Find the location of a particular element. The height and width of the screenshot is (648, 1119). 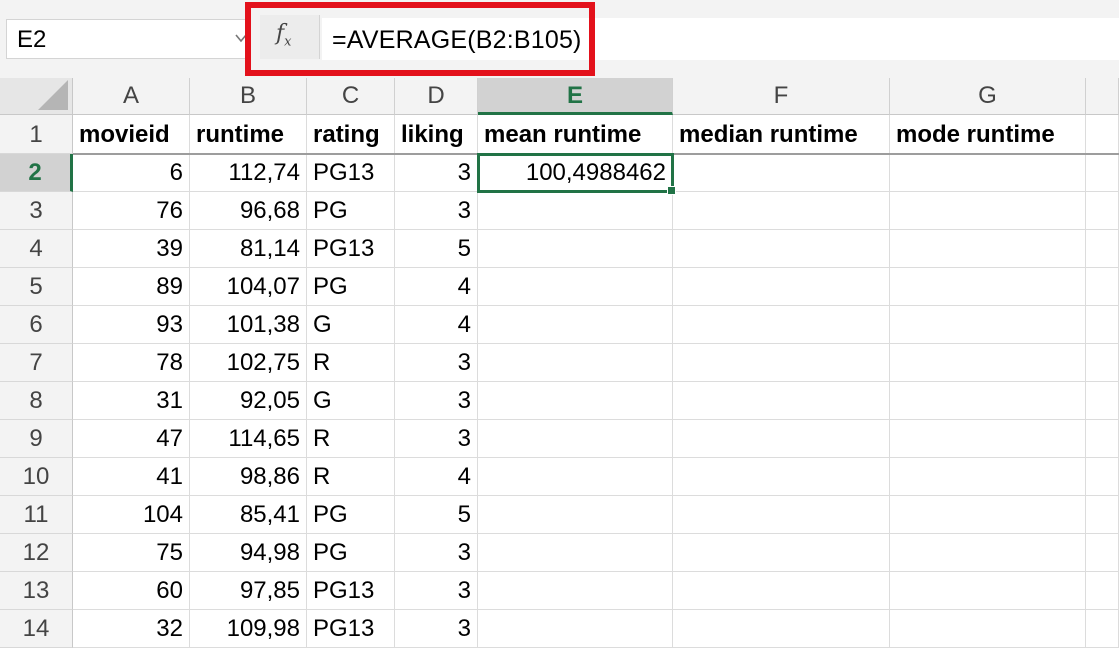

cell-e9 is located at coordinates (575, 439).